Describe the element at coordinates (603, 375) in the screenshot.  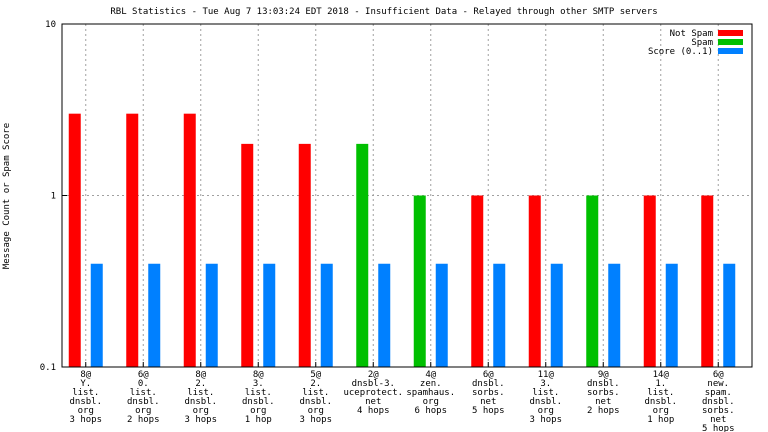
I see `x-tick-label: 9@` at that location.